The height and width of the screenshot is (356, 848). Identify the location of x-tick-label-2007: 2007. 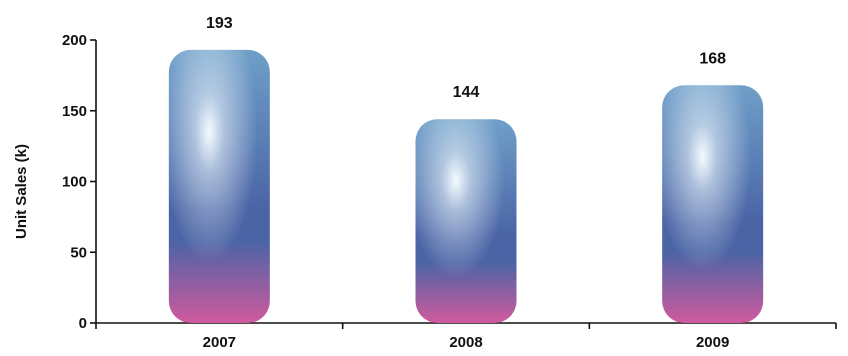
(219, 342).